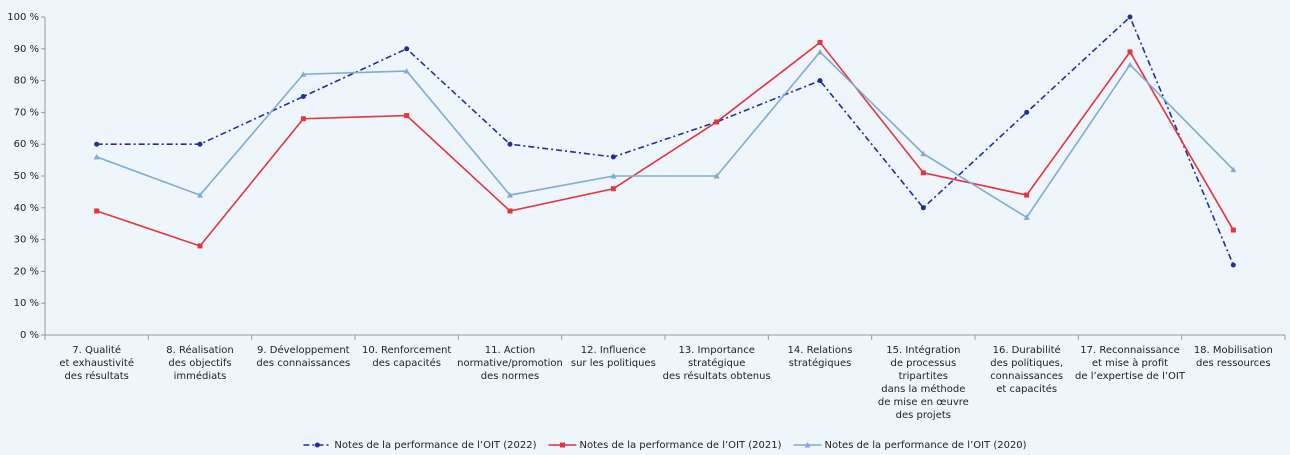  I want to click on x-tick-label: des capacités, so click(406, 363).